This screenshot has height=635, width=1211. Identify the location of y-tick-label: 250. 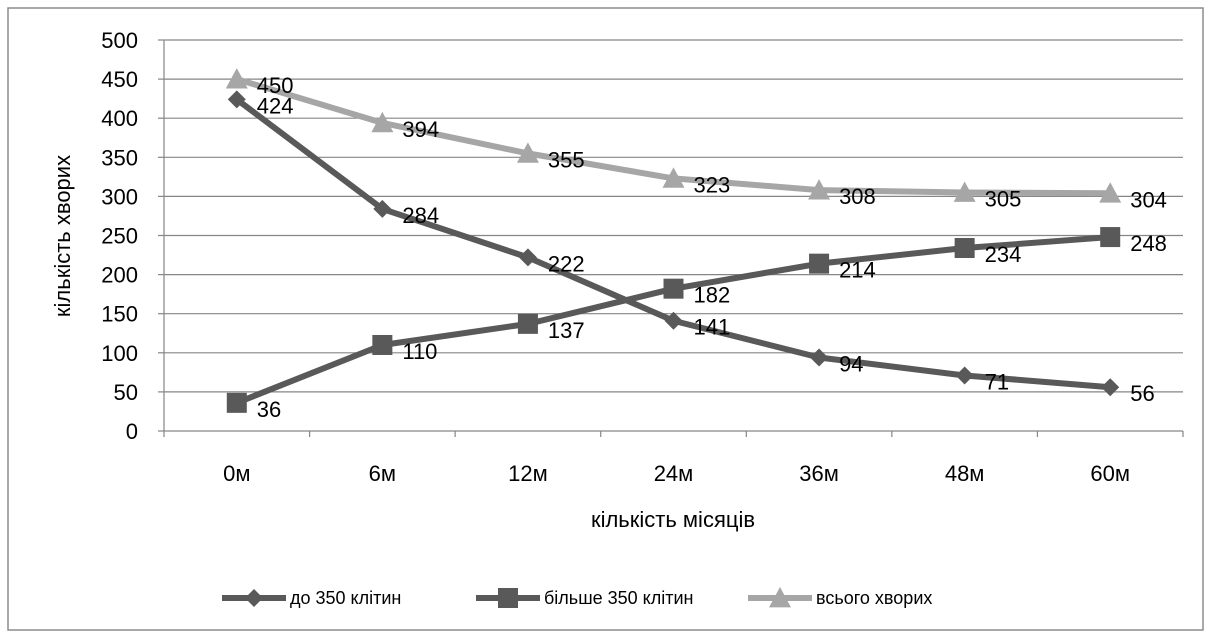
(119, 236).